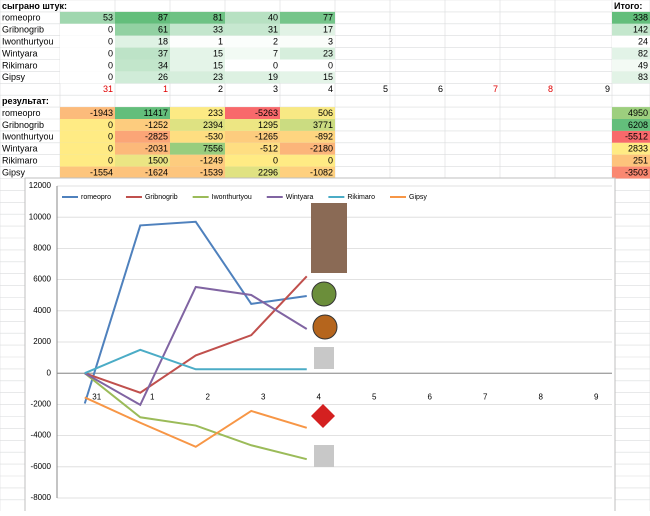 Image resolution: width=650 pixels, height=516 pixels. I want to click on x-tick-label: 5, so click(374, 396).